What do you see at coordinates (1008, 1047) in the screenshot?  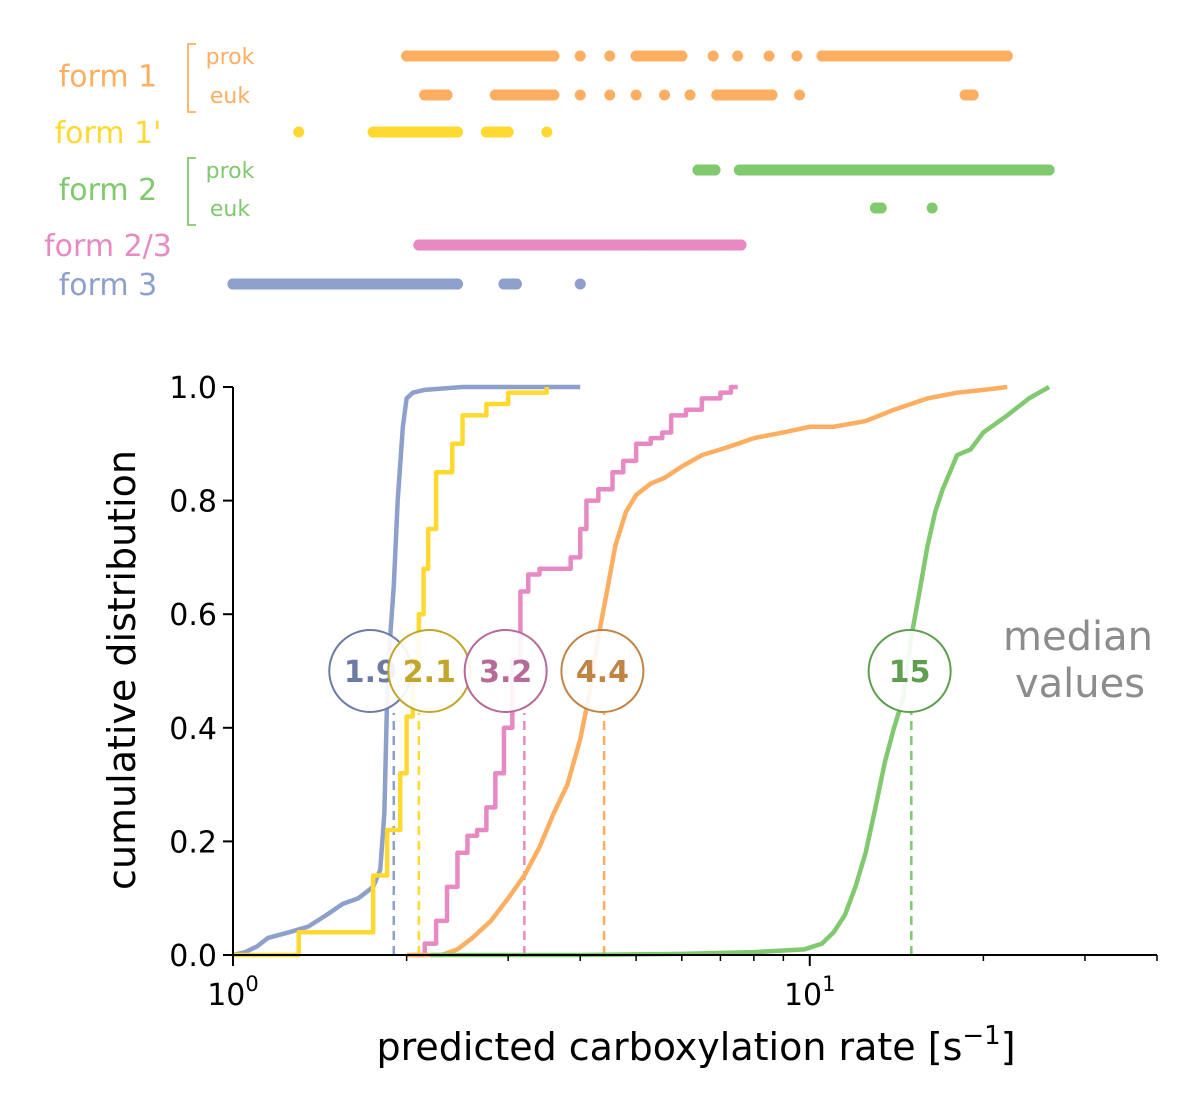 I see `x-axis-label-close: ]` at bounding box center [1008, 1047].